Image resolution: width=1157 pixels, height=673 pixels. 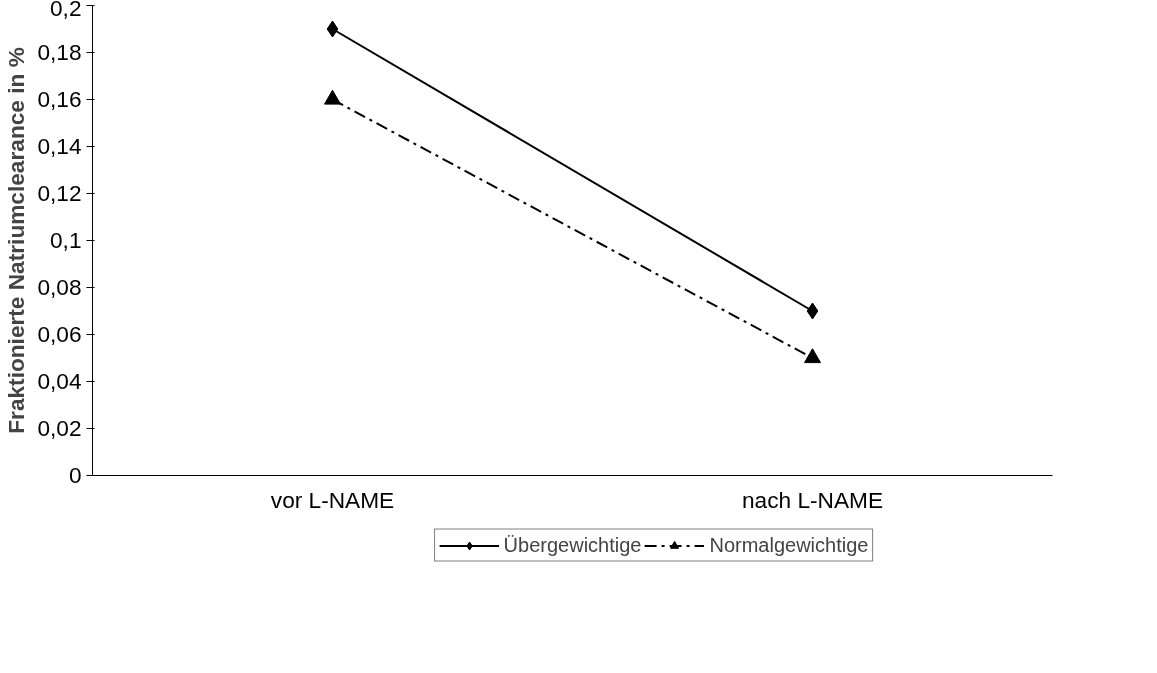 What do you see at coordinates (332, 499) in the screenshot?
I see `x-tick-label: vor L-NAME` at bounding box center [332, 499].